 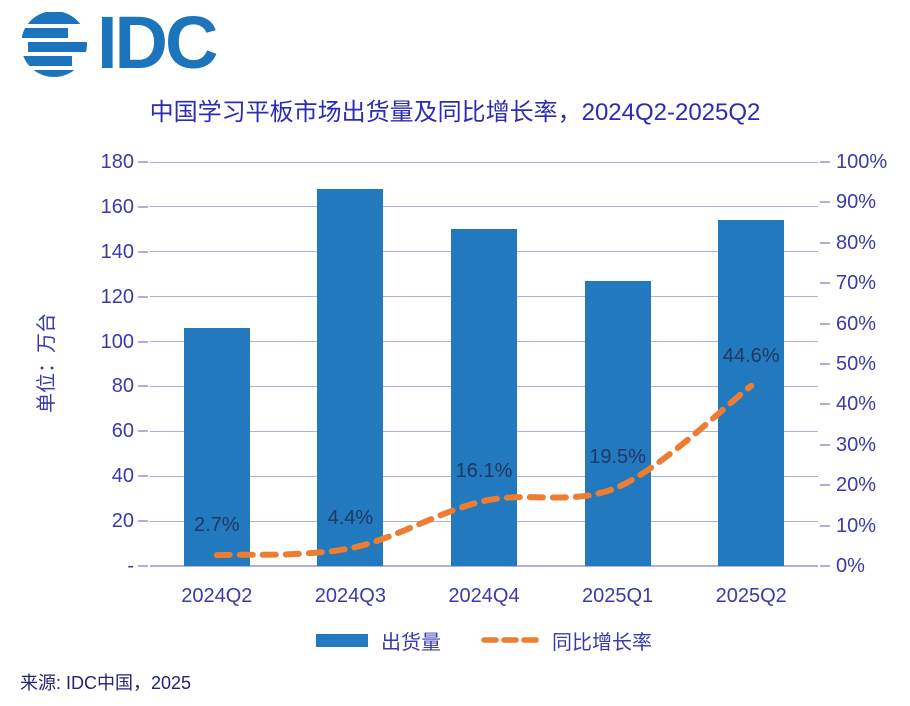 What do you see at coordinates (618, 596) in the screenshot?
I see `x-axis-label: 2025Q1` at bounding box center [618, 596].